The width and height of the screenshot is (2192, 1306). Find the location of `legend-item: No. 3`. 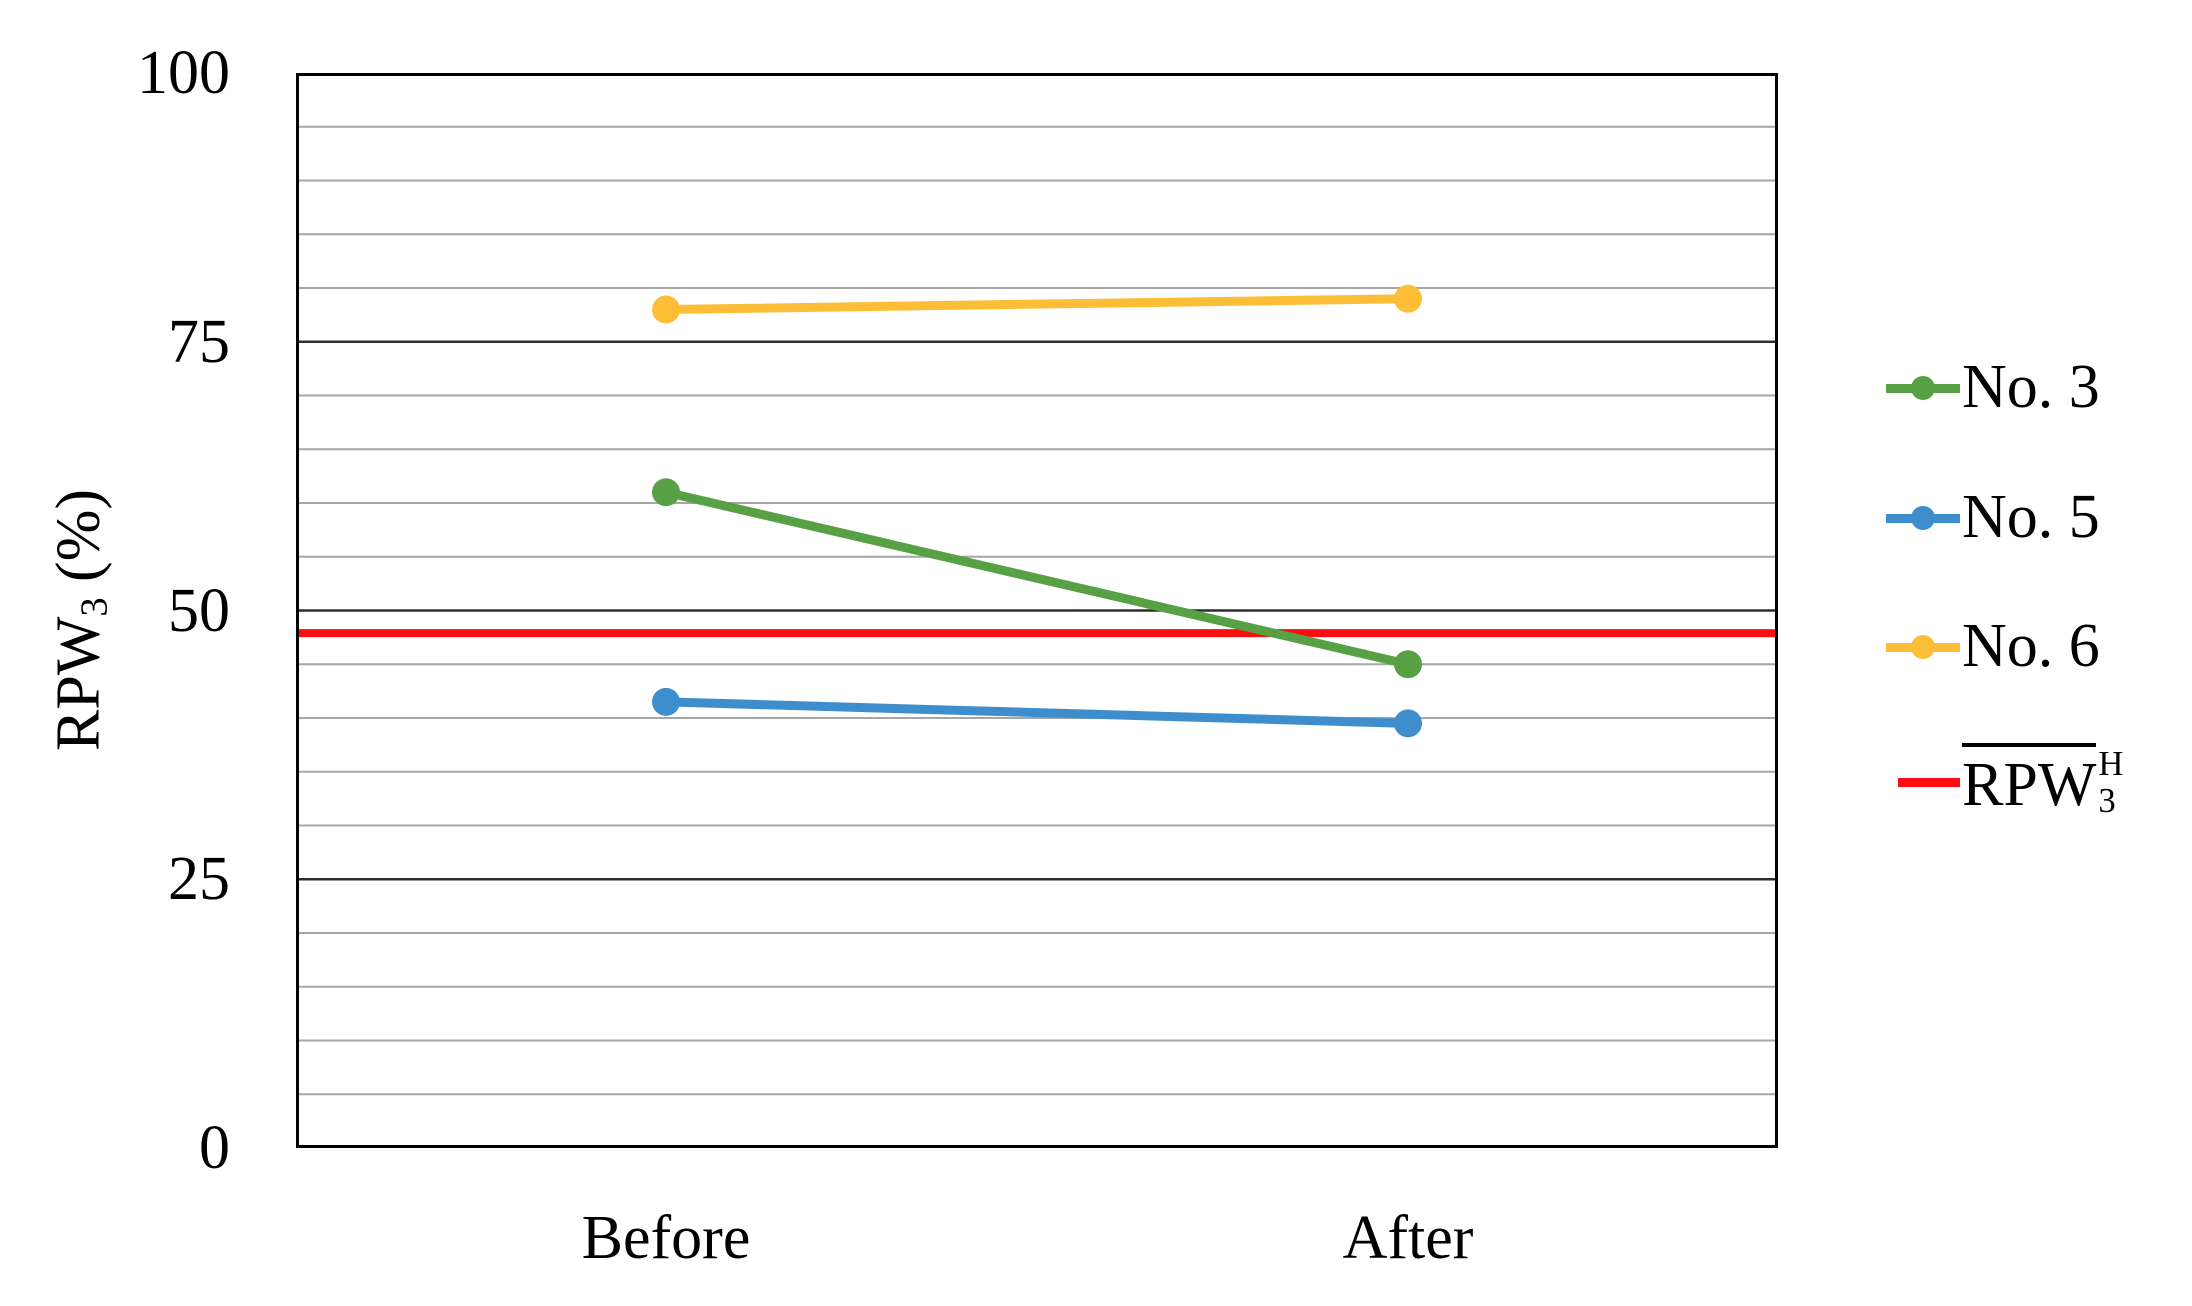

legend-item: No. 3 is located at coordinates (1993, 388).